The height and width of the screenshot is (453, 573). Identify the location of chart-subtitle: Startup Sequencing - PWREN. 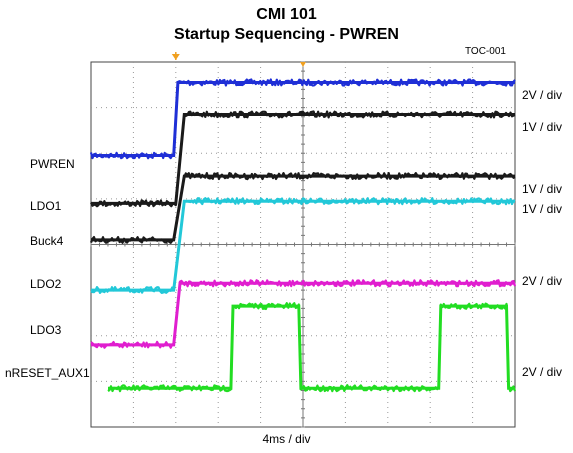
(286, 34).